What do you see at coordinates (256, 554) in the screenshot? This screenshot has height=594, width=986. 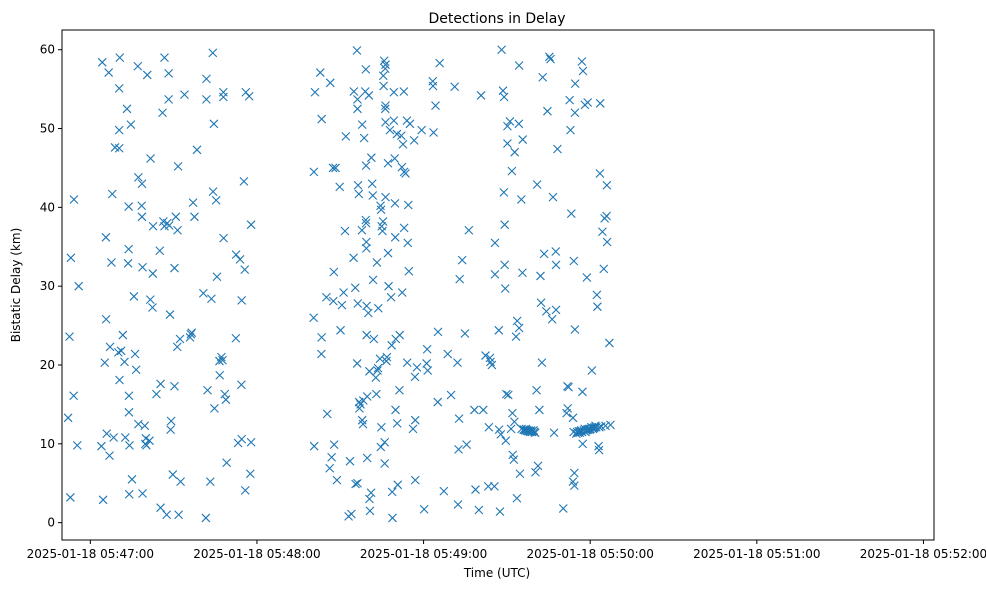 I see `x-tick-label: 2025-01-18 05:48:00` at bounding box center [256, 554].